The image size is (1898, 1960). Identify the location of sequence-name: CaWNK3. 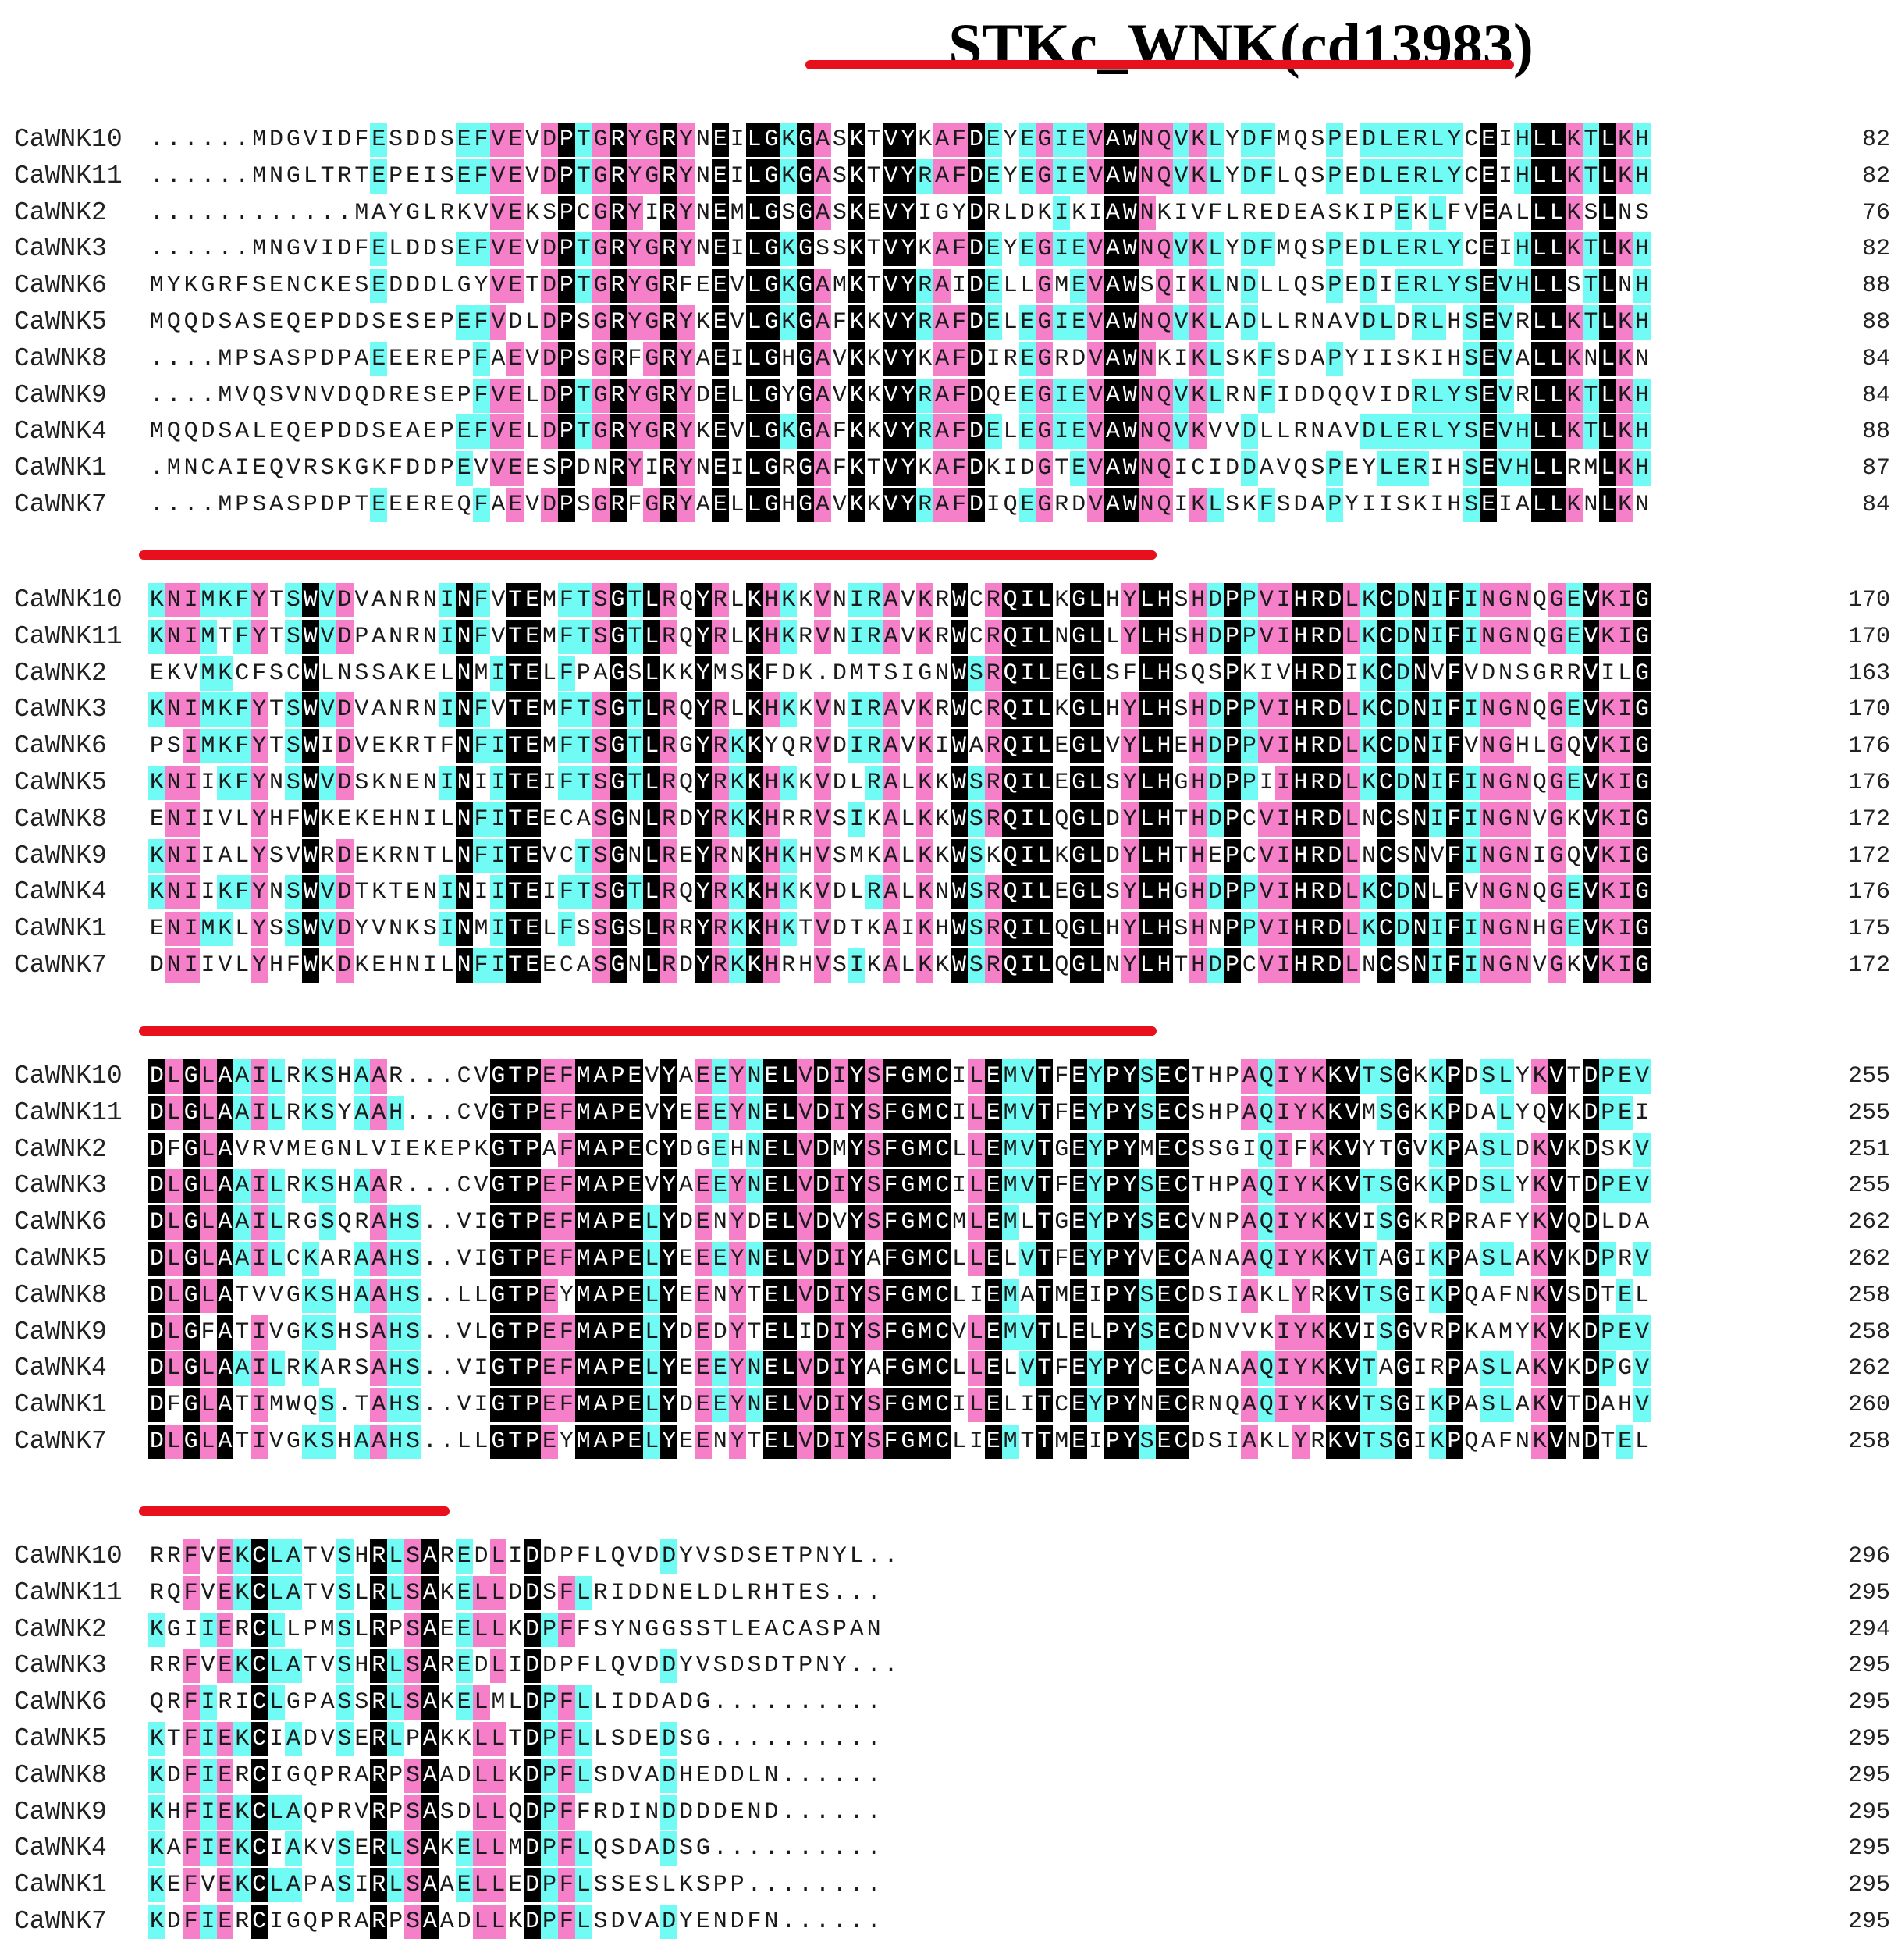
(60, 249).